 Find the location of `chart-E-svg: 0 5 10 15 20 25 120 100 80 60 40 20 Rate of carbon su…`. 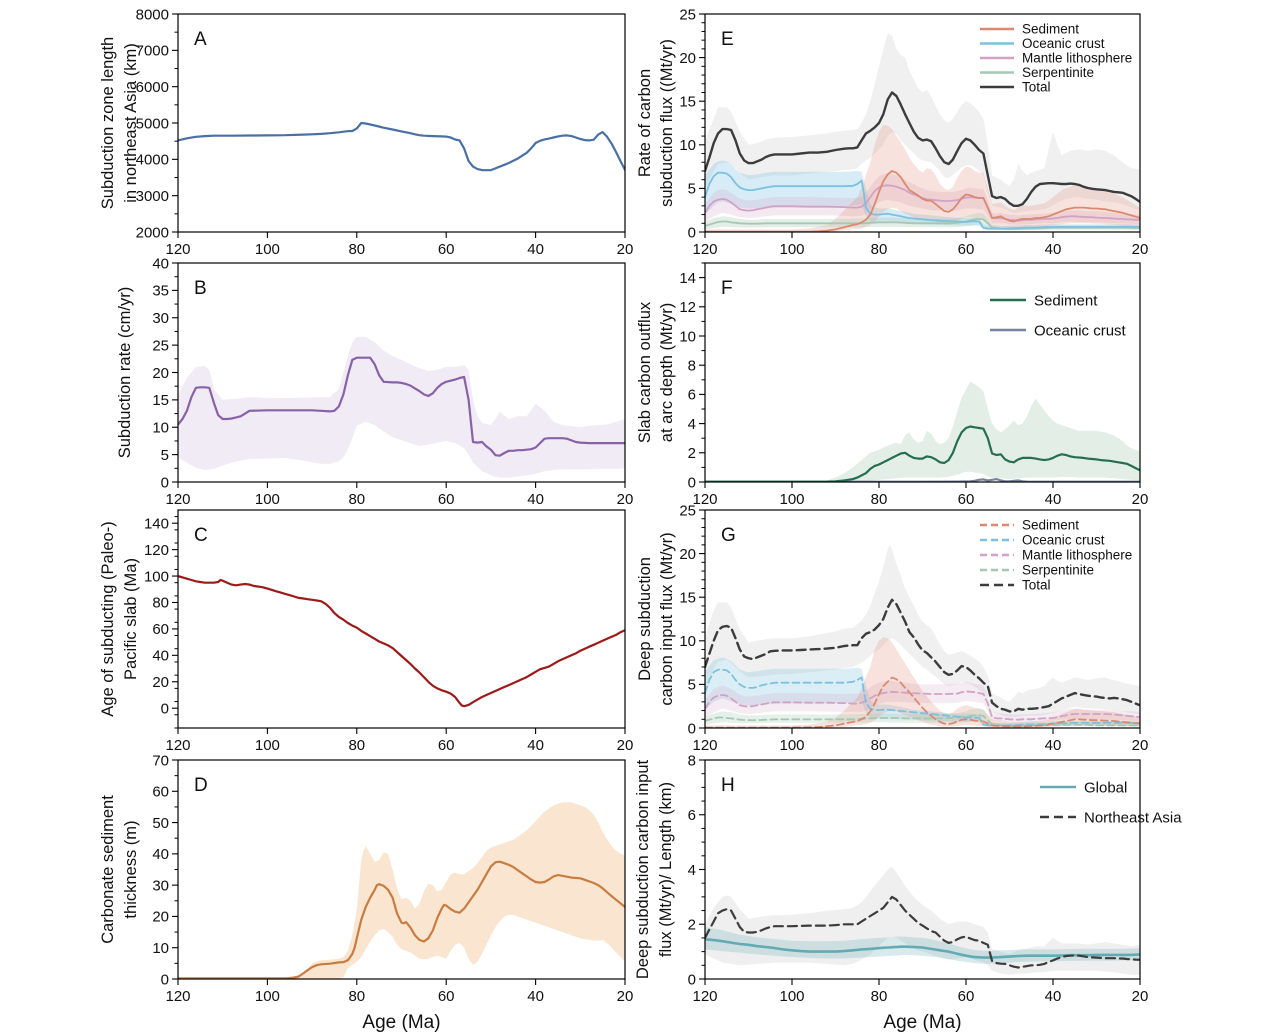

chart-E-svg: 0 5 10 15 20 25 120 100 80 60 40 20 Rate of carbon su… is located at coordinates (892, 132).